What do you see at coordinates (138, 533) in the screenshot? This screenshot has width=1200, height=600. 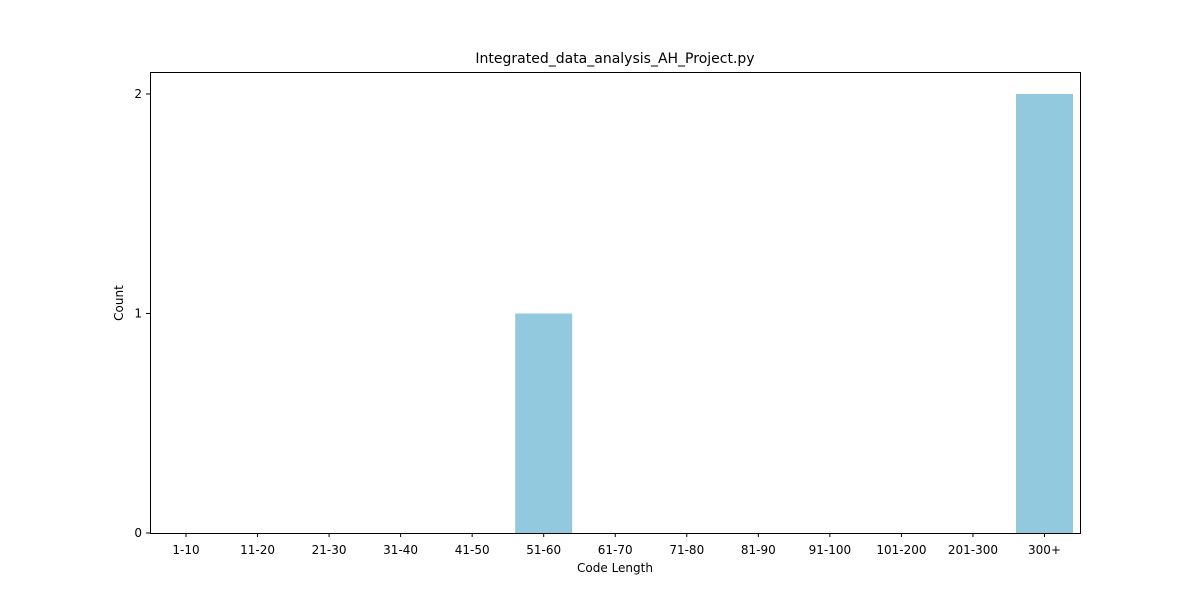 I see `y-tick-label: 0` at bounding box center [138, 533].